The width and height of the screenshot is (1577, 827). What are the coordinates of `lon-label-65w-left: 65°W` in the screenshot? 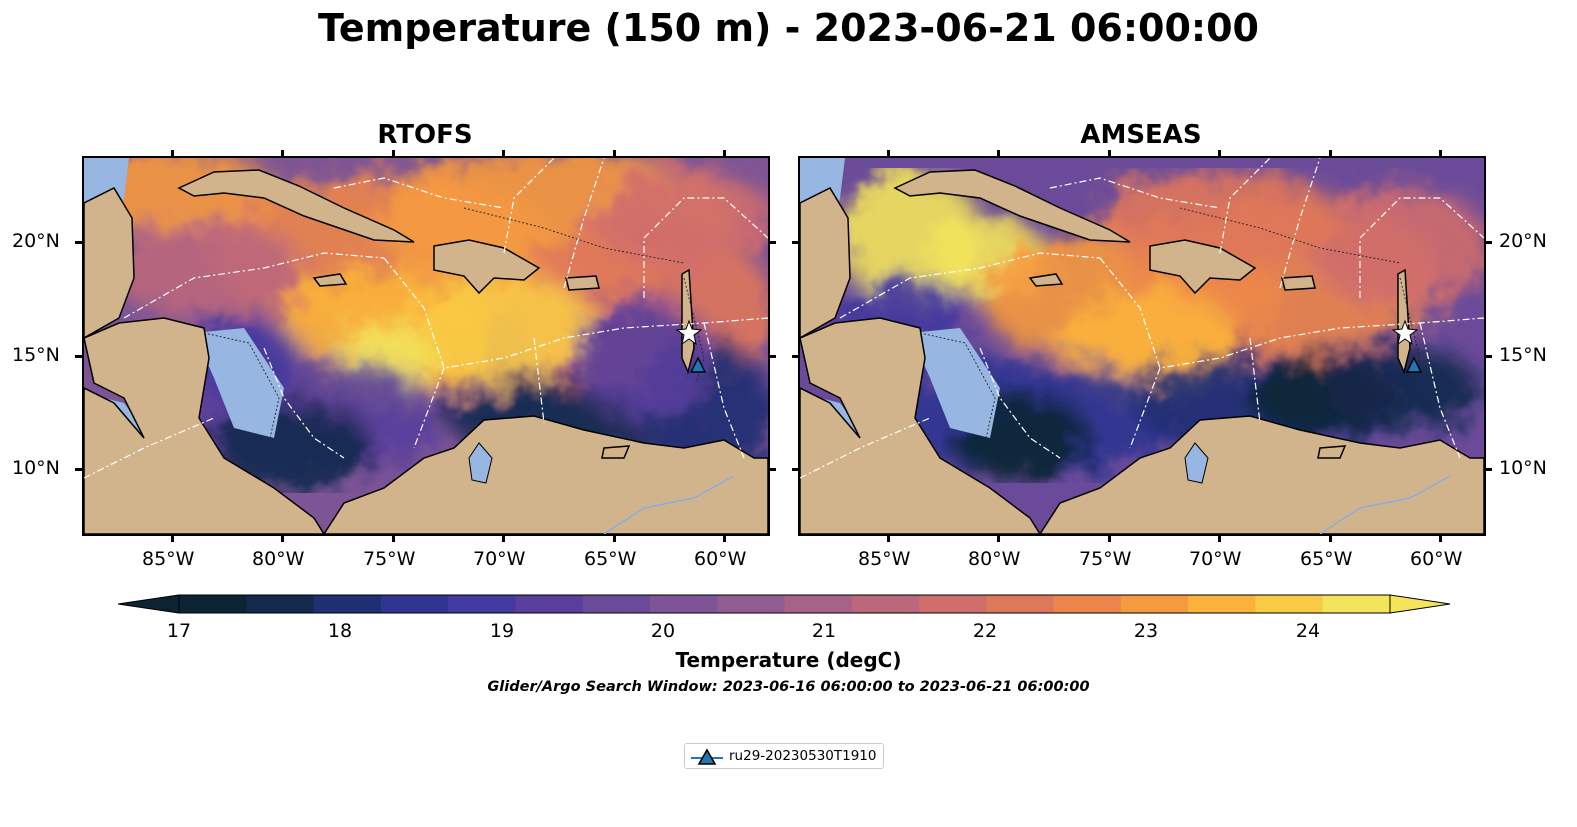 It's located at (610, 559).